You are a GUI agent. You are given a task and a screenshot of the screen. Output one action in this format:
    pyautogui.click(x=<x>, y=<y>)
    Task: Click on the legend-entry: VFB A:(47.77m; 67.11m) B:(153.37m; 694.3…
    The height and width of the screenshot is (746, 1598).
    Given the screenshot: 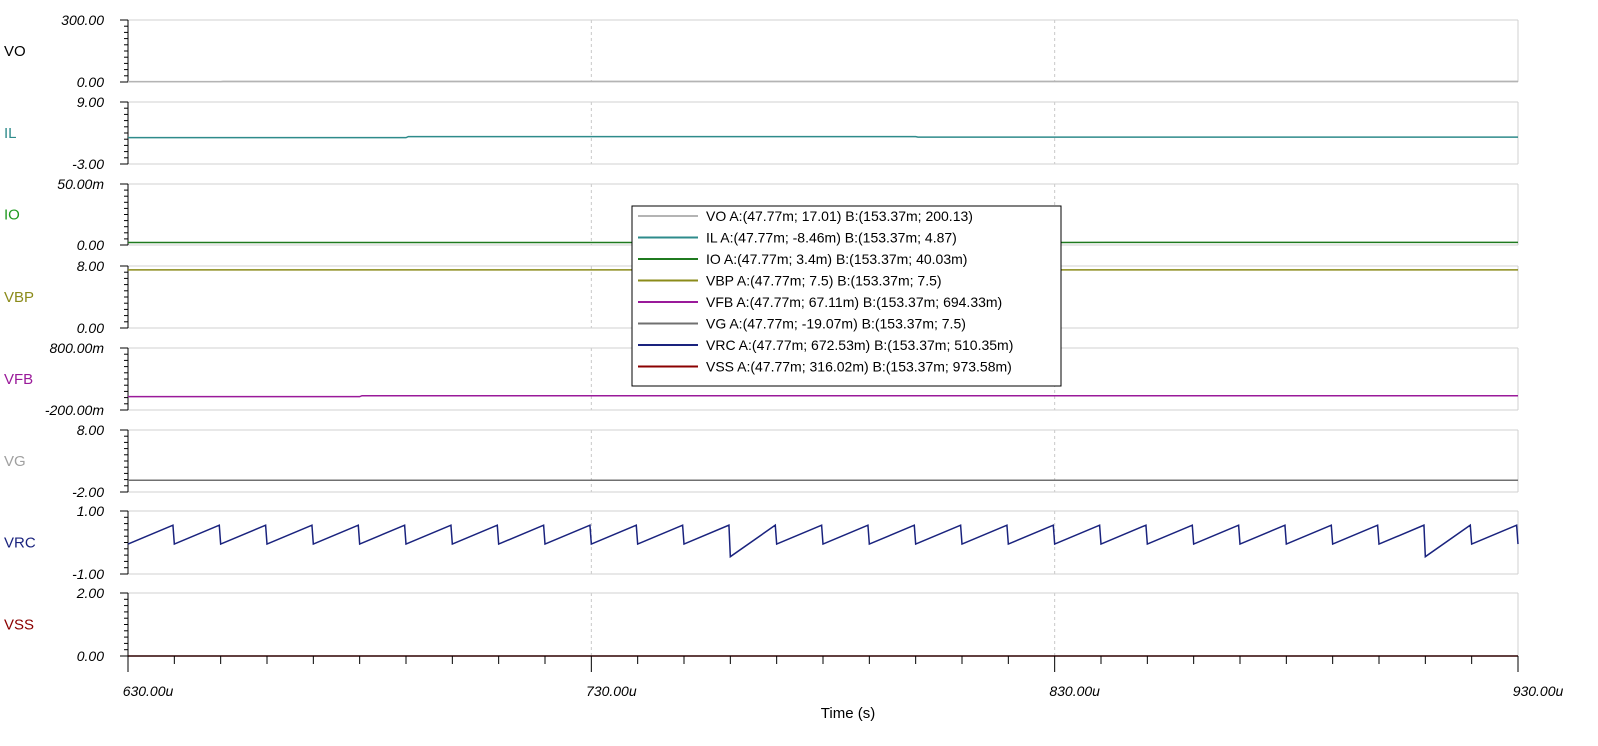 What is the action you would take?
    pyautogui.click(x=854, y=302)
    